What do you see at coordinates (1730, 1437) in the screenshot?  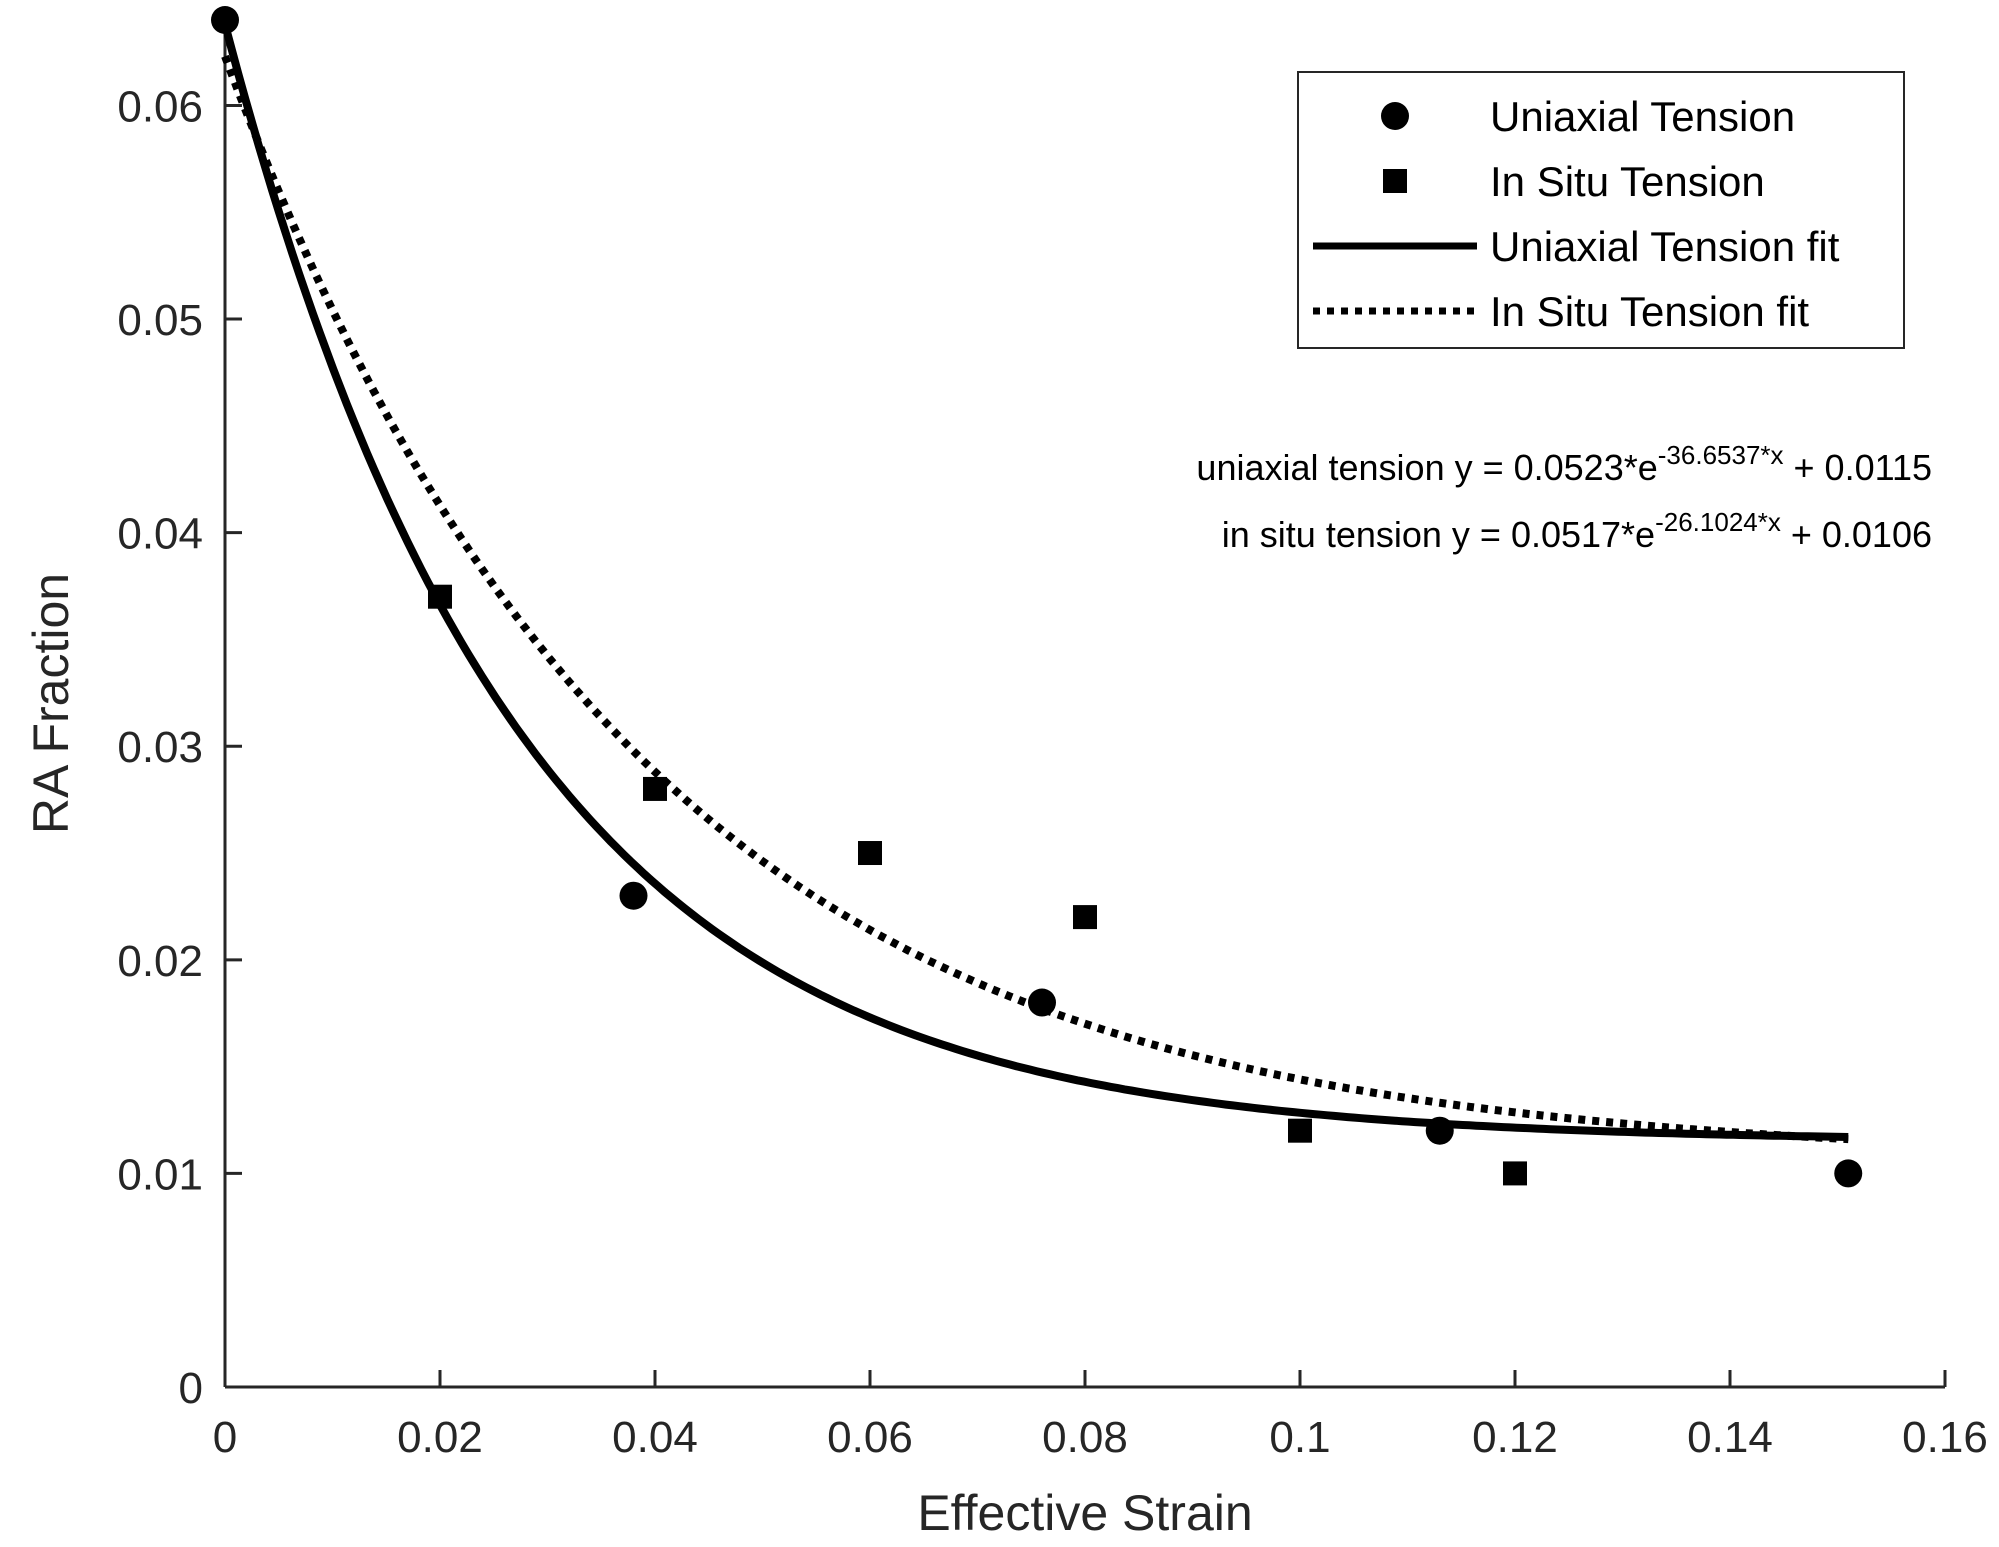 I see `x-tick-label: 0.14` at bounding box center [1730, 1437].